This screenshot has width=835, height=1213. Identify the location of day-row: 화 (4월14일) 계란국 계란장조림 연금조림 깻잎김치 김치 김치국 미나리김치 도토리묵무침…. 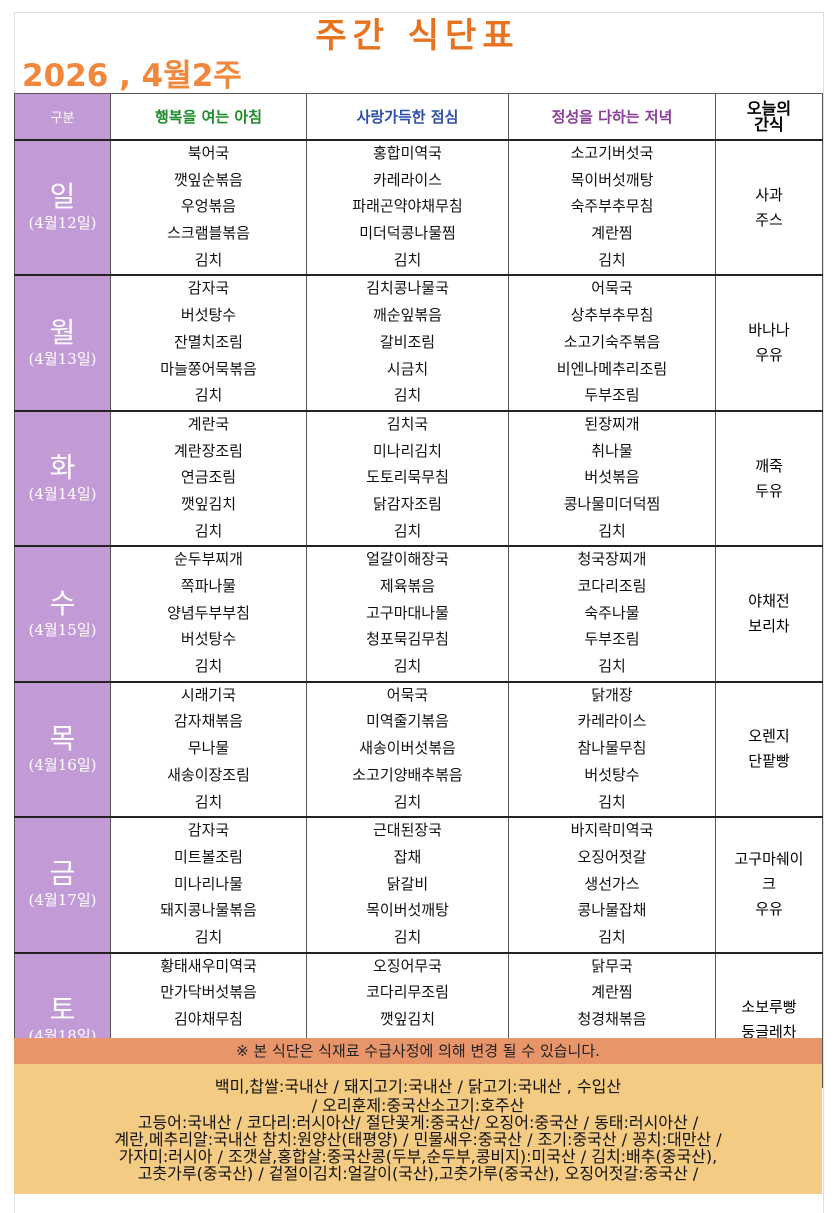
(418, 478).